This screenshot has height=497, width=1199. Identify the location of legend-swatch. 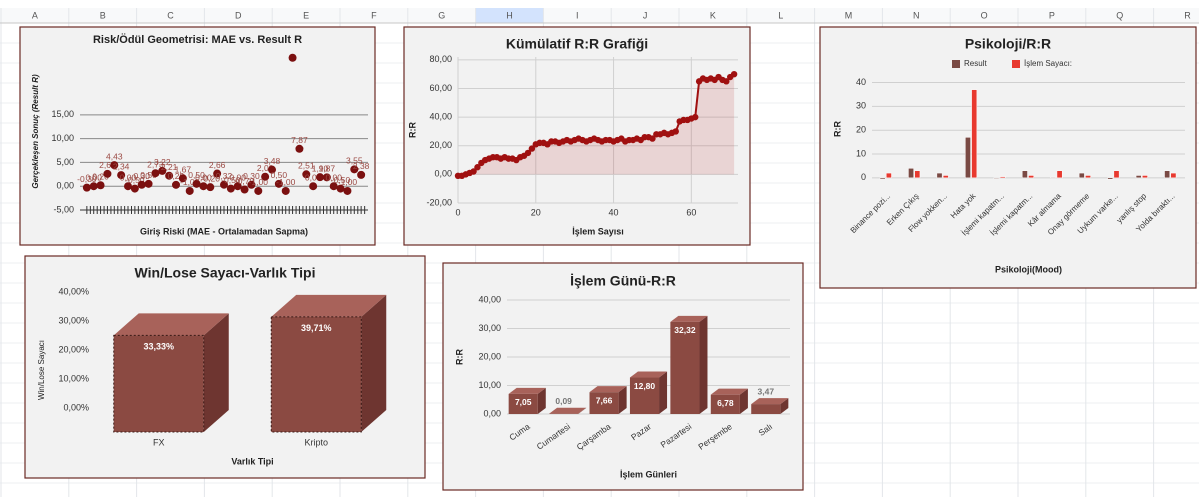
(1016, 64).